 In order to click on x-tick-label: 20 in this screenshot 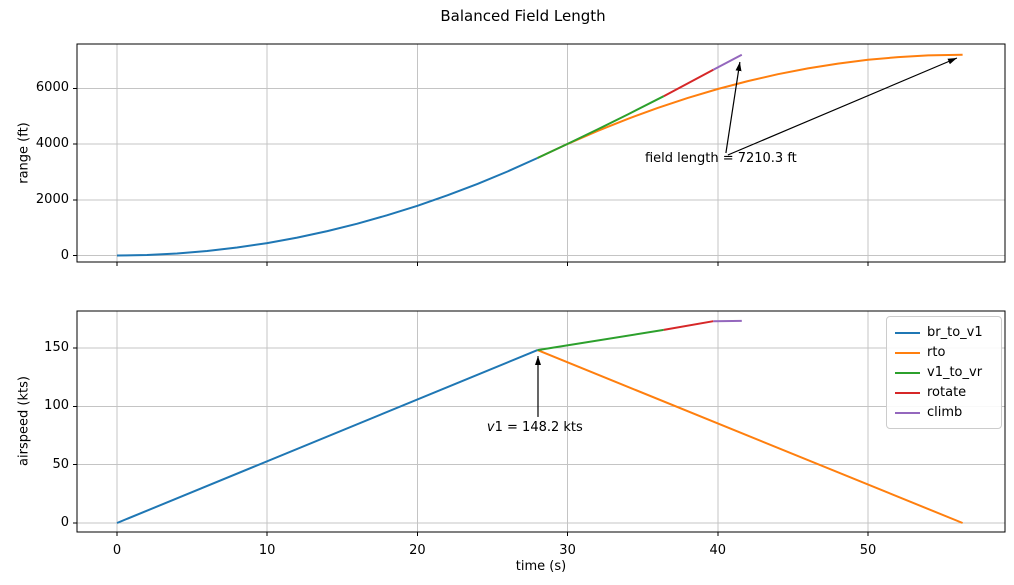, I will do `click(417, 550)`.